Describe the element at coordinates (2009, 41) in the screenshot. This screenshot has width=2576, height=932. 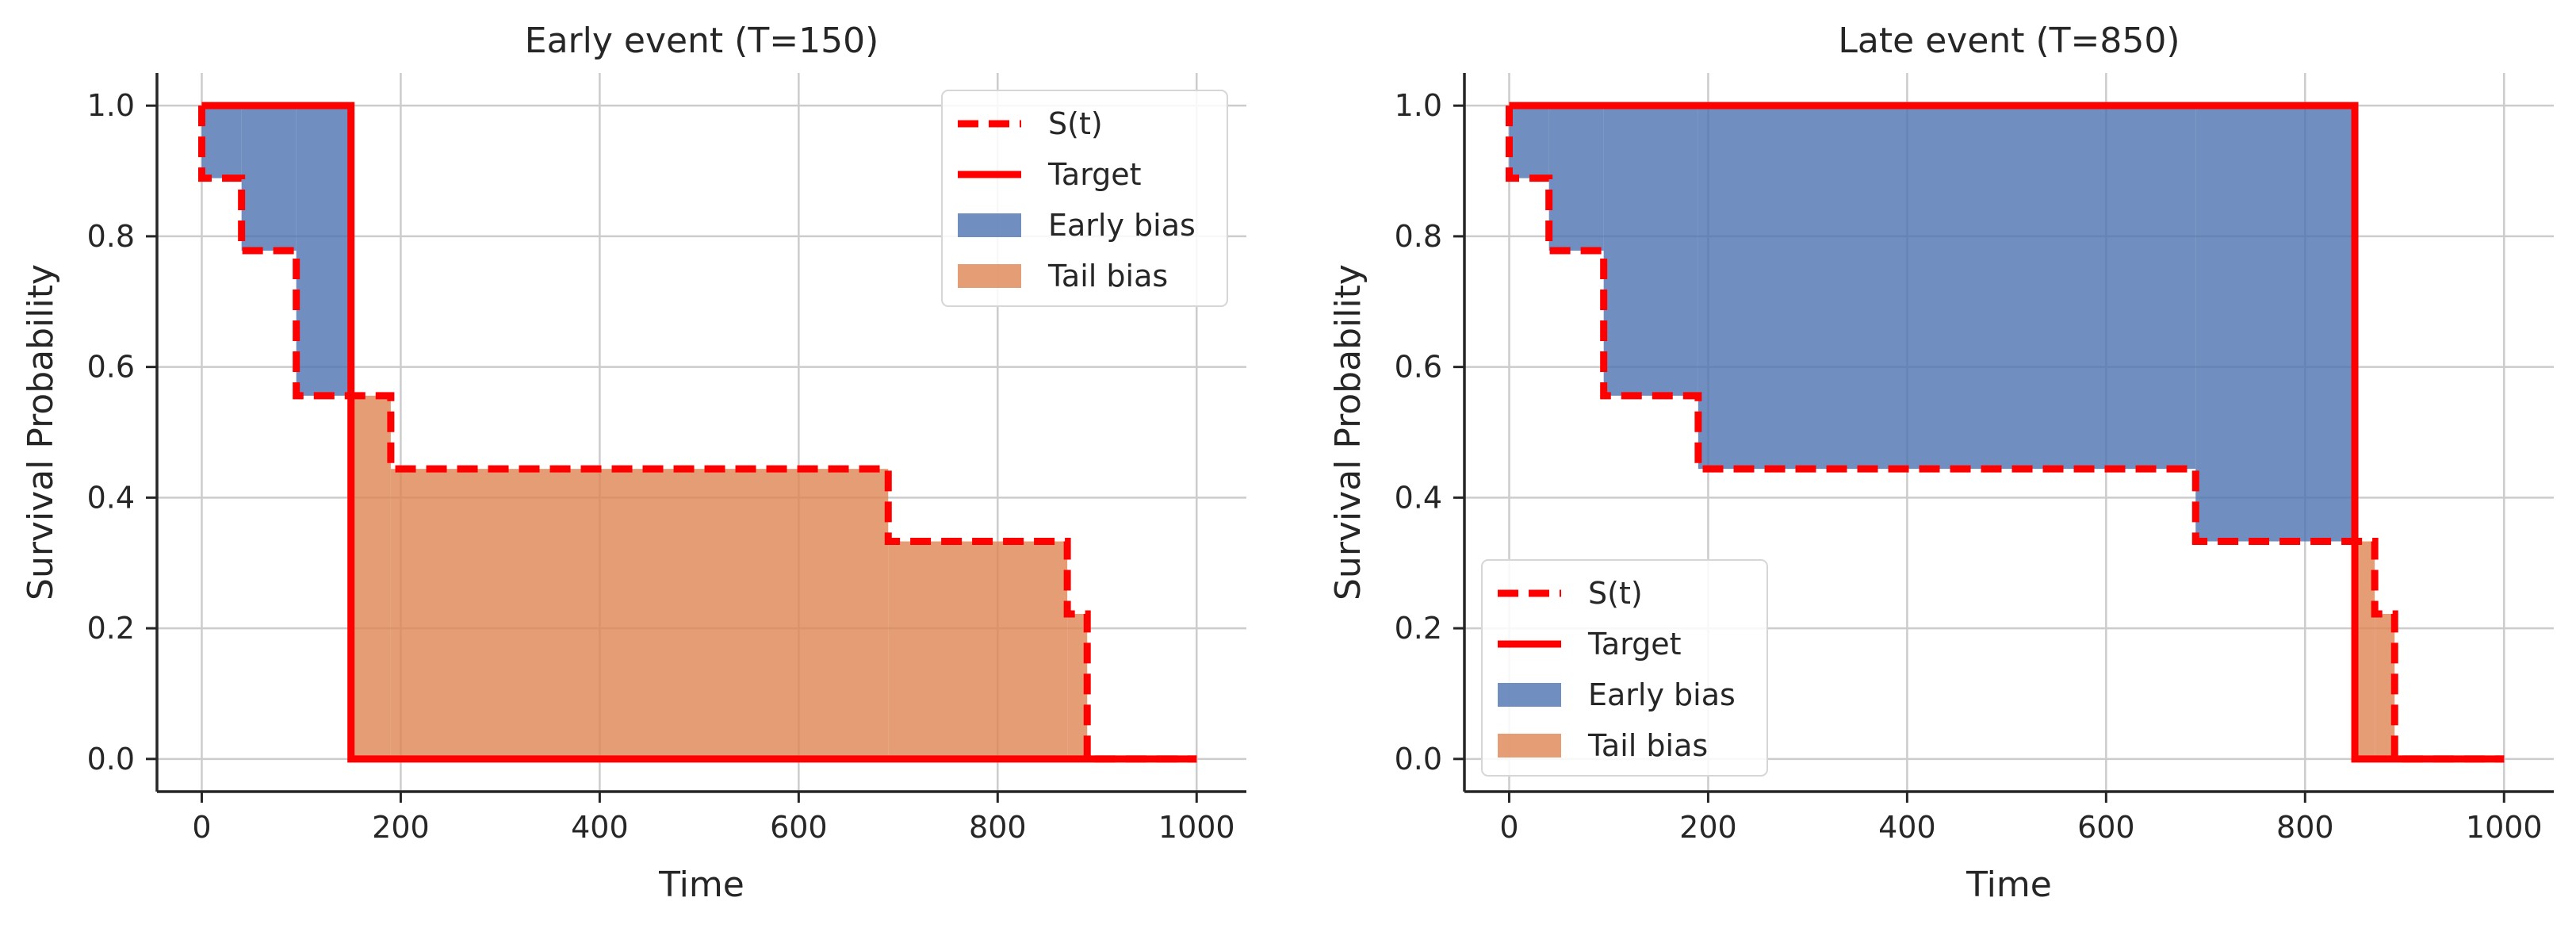
I see `chart-title: Late event (T=850)` at that location.